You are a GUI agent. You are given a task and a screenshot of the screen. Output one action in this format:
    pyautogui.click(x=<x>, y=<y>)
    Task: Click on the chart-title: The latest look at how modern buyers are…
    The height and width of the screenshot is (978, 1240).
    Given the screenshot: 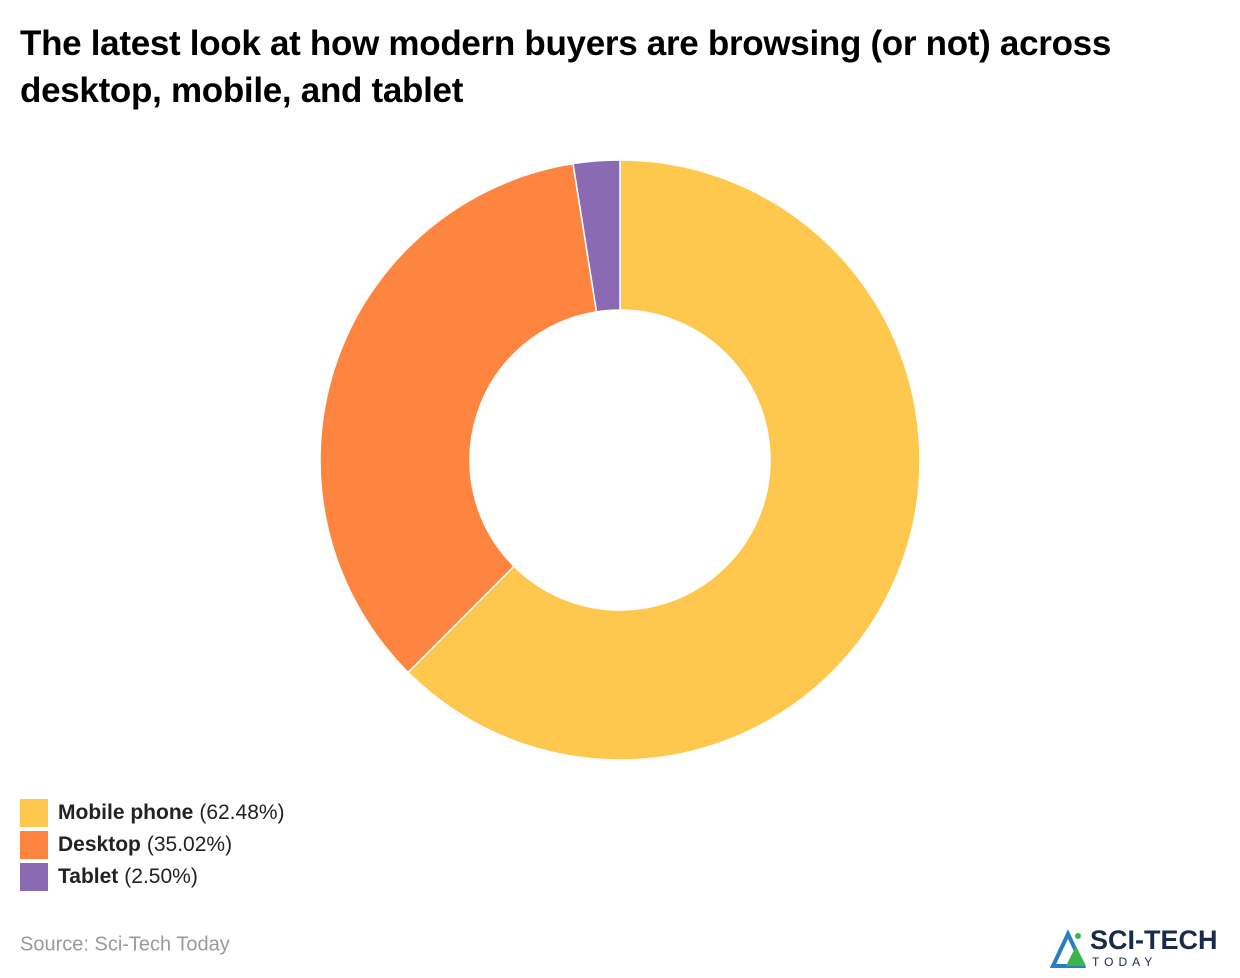 What is the action you would take?
    pyautogui.click(x=565, y=67)
    